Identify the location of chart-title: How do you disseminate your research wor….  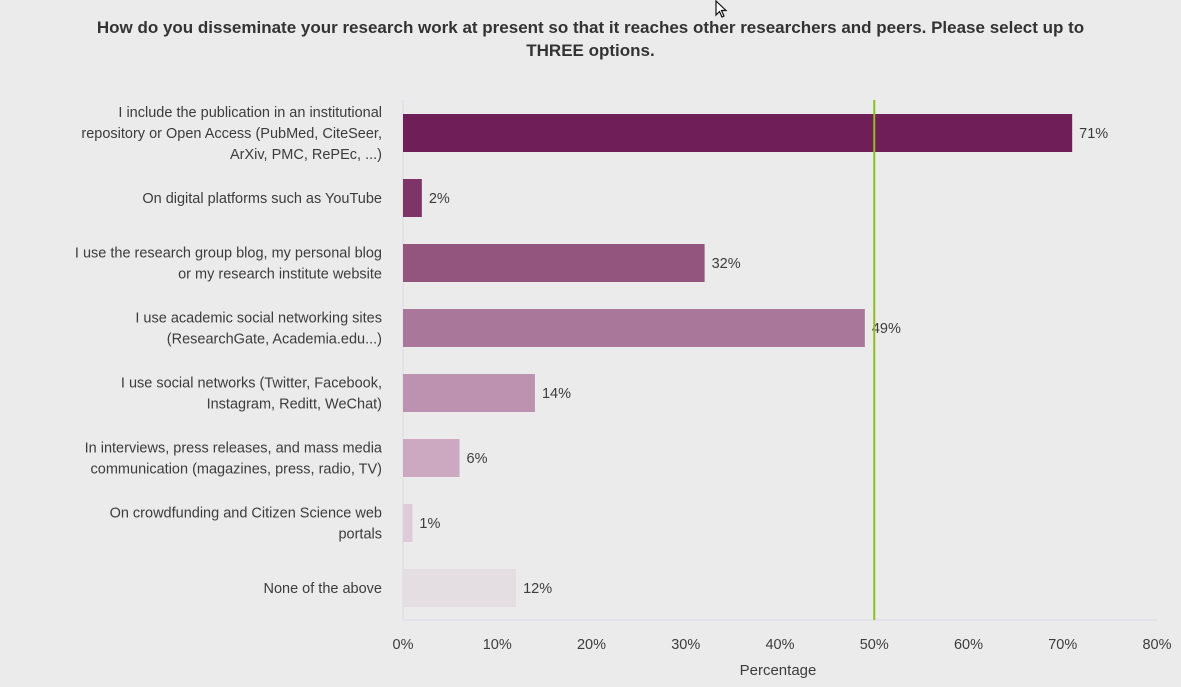
(590, 39).